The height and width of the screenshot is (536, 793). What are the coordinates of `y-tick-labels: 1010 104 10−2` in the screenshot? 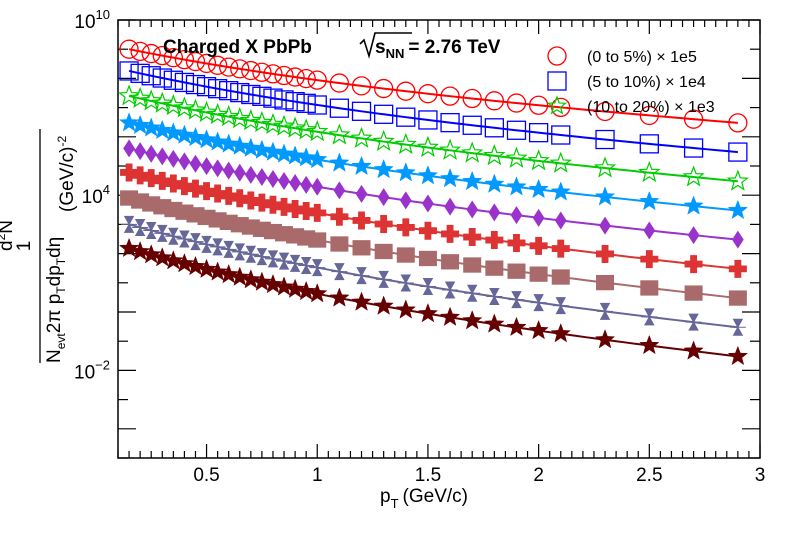 It's located at (92, 195).